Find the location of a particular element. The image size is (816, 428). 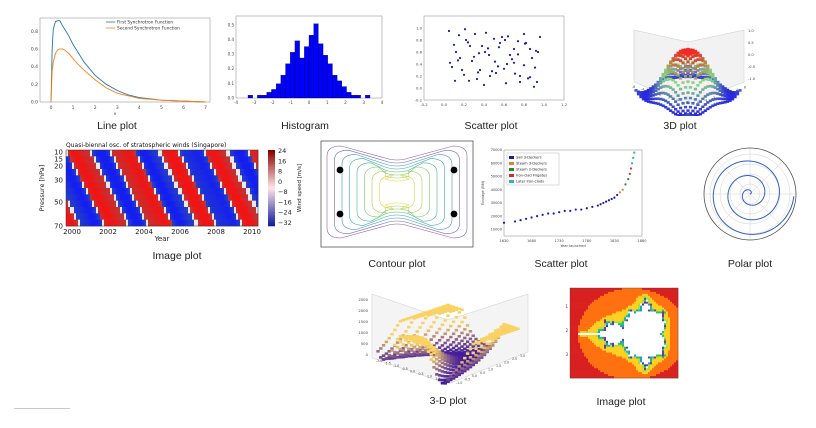

y-tick-label: 0.2 is located at coordinates (231, 68).